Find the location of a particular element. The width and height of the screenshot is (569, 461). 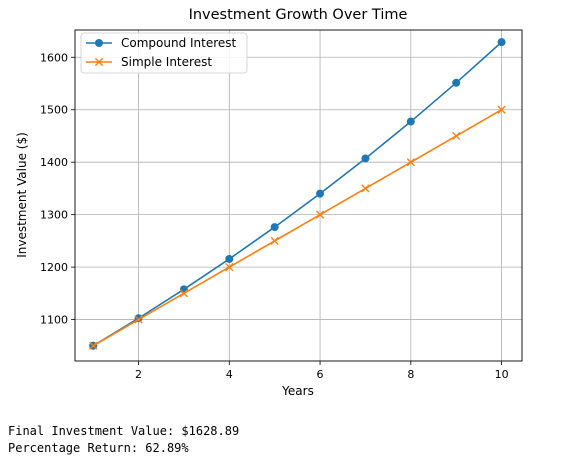

chart-title: Investment Growth Over Time is located at coordinates (298, 15).